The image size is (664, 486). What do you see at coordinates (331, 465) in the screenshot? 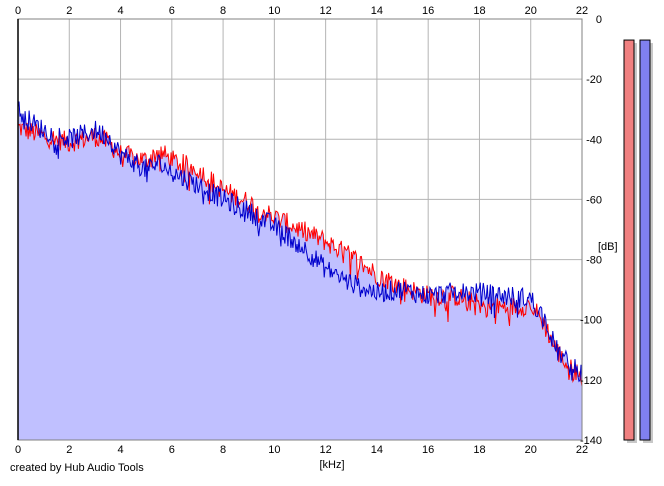
I see `x-axis-label: [kHz]` at bounding box center [331, 465].